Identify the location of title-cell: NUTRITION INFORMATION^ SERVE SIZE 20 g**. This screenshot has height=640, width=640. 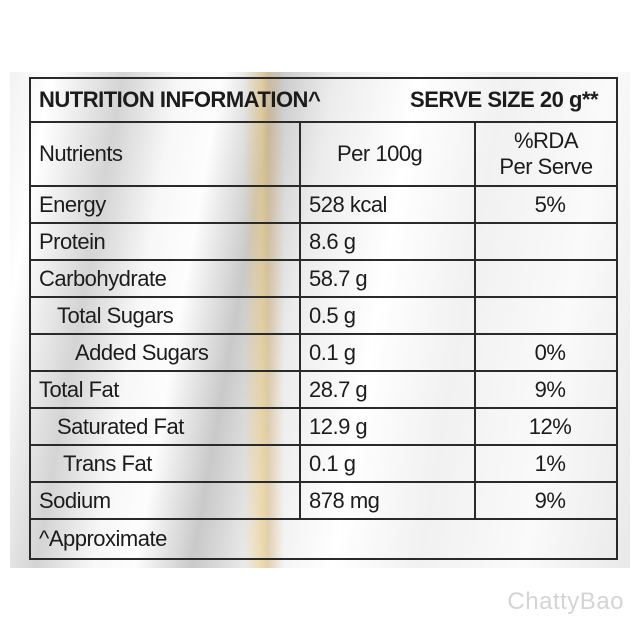
(323, 100).